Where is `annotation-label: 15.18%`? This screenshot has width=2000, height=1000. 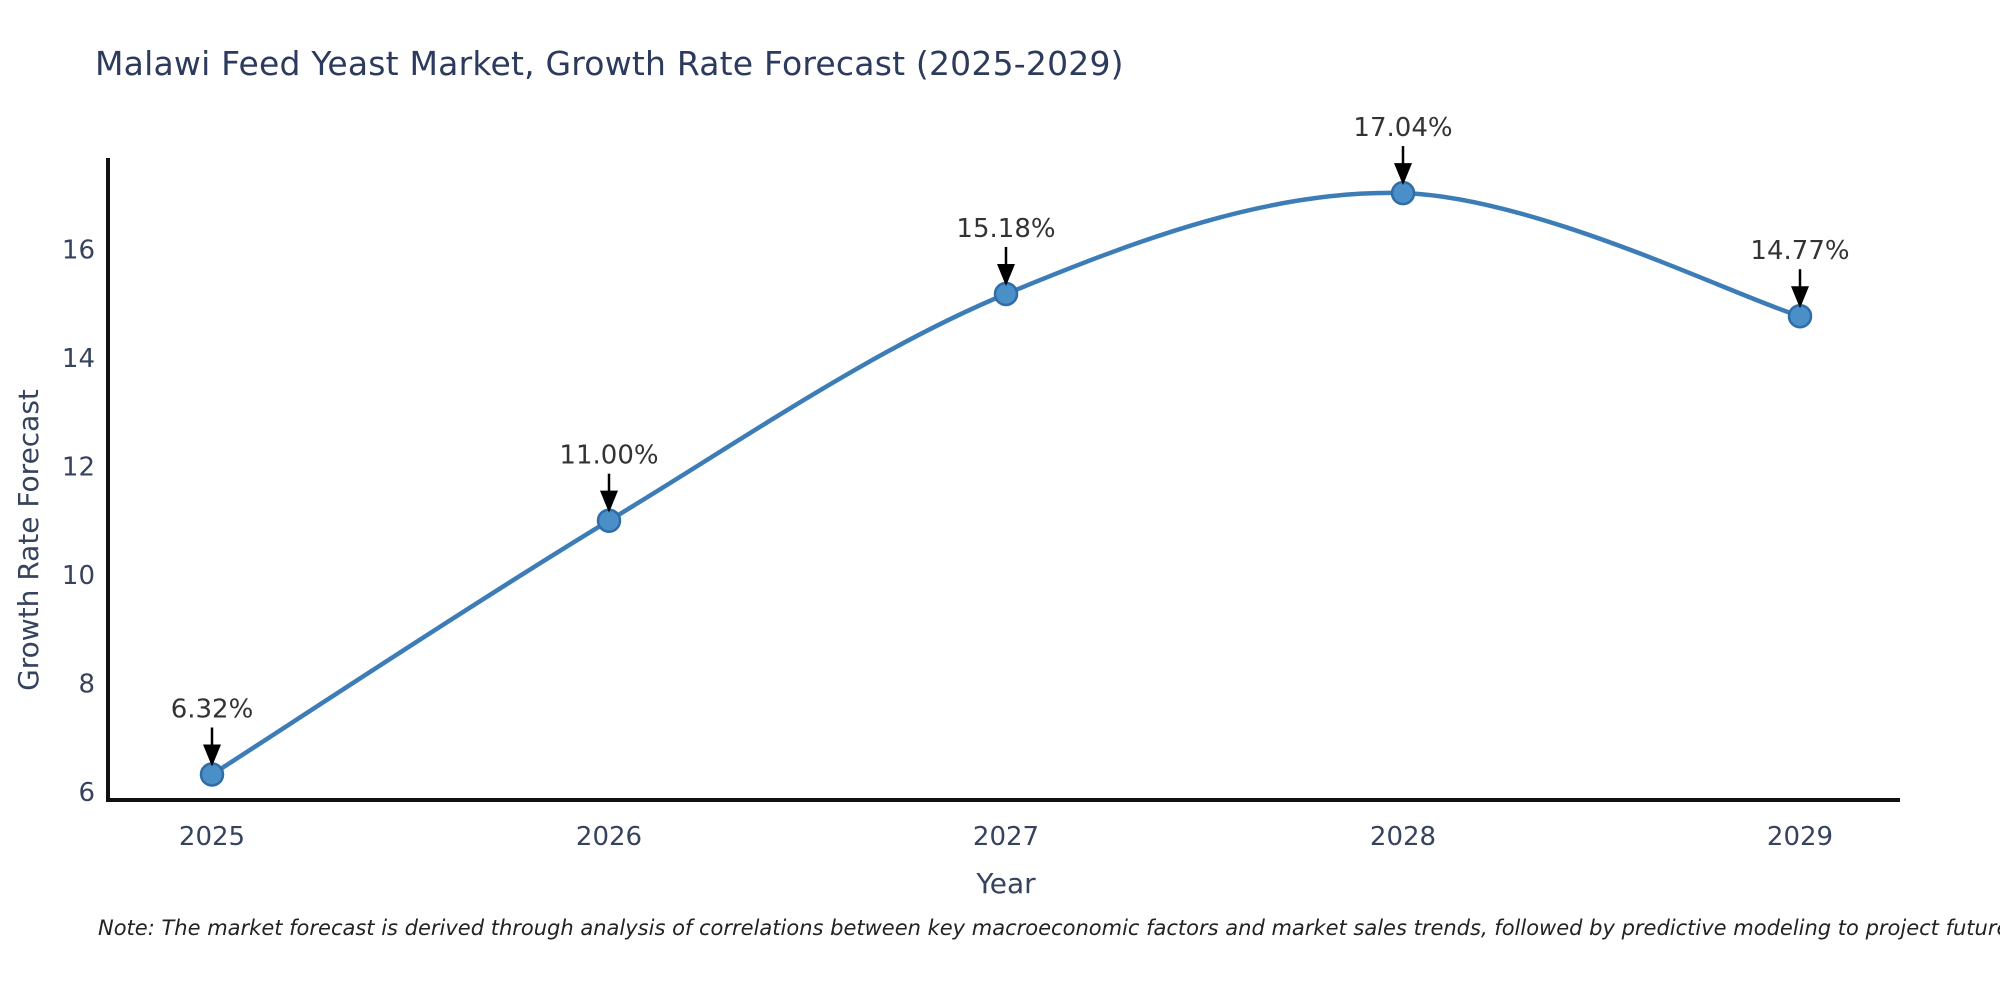 annotation-label: 15.18% is located at coordinates (1005, 229).